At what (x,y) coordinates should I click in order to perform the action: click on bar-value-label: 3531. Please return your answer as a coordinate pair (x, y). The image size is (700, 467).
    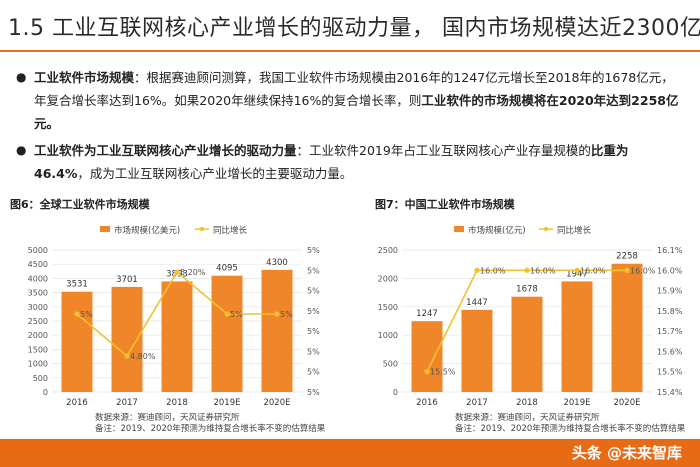
    Looking at the image, I should click on (77, 285).